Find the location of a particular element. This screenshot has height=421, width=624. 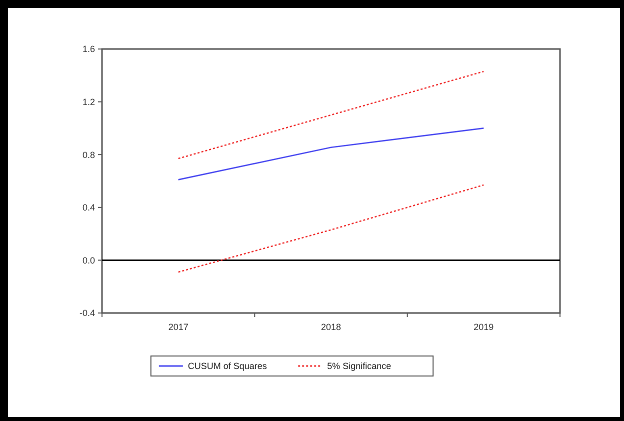

x-tick-label: 2018 is located at coordinates (331, 327).